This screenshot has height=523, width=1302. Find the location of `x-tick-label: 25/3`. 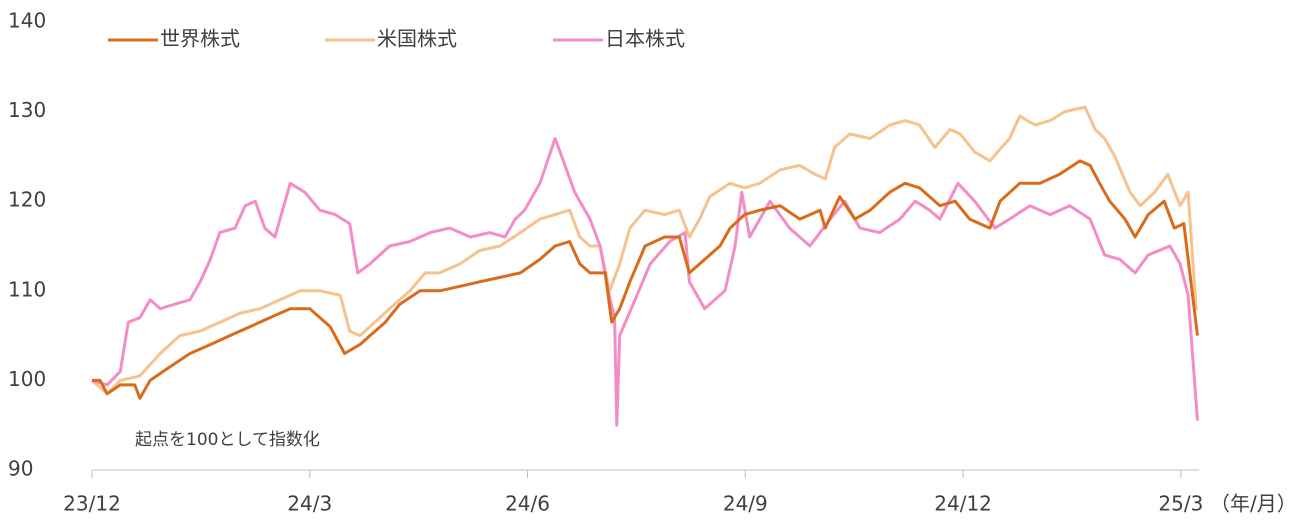

x-tick-label: 25/3 is located at coordinates (1180, 504).